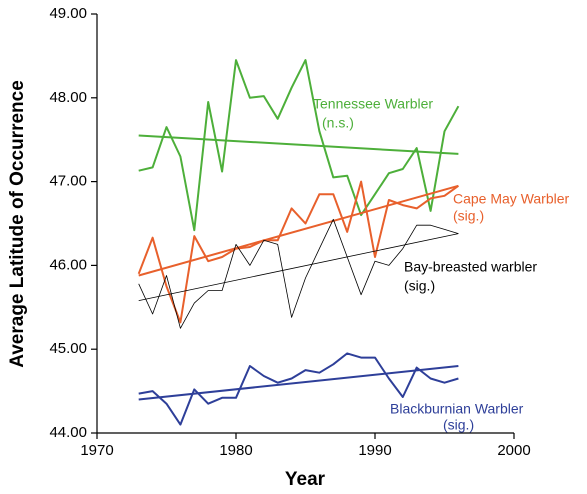 Image resolution: width=587 pixels, height=494 pixels. I want to click on y-tick-label: 46.00, so click(68, 264).